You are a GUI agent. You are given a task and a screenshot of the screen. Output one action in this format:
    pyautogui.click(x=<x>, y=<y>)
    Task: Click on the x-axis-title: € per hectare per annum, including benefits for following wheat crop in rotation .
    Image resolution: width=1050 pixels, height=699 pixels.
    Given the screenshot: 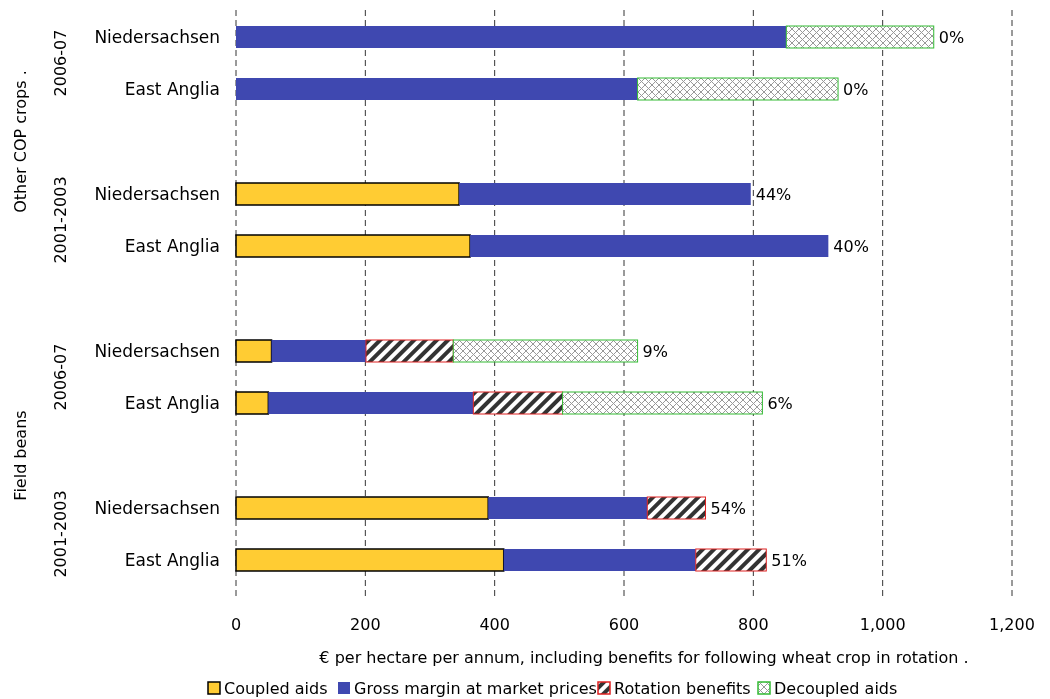 What is the action you would take?
    pyautogui.click(x=644, y=657)
    